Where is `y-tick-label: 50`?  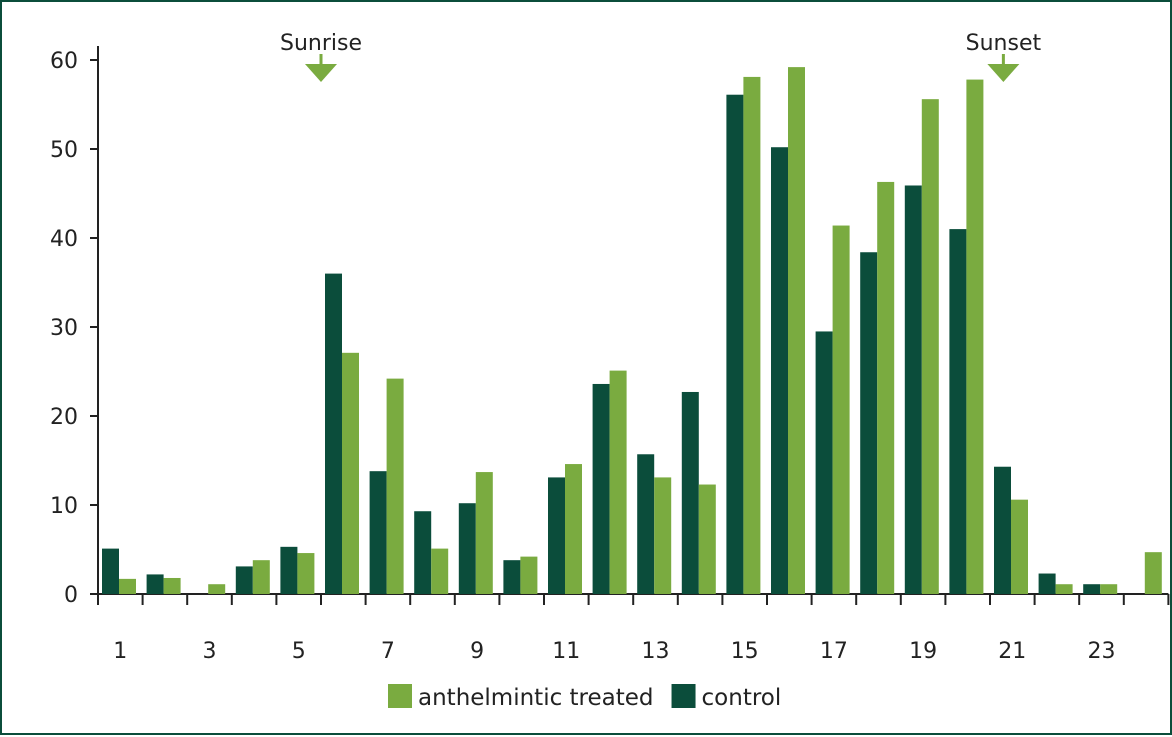
y-tick-label: 50 is located at coordinates (64, 150).